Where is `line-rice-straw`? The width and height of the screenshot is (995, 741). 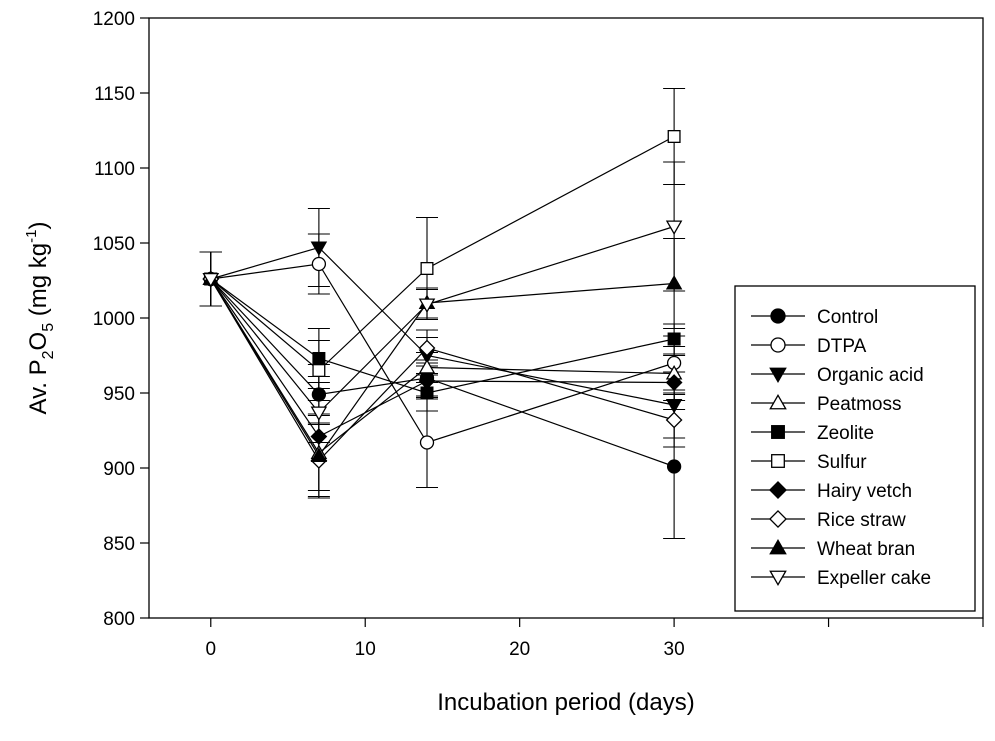 line-rice-straw is located at coordinates (442, 370).